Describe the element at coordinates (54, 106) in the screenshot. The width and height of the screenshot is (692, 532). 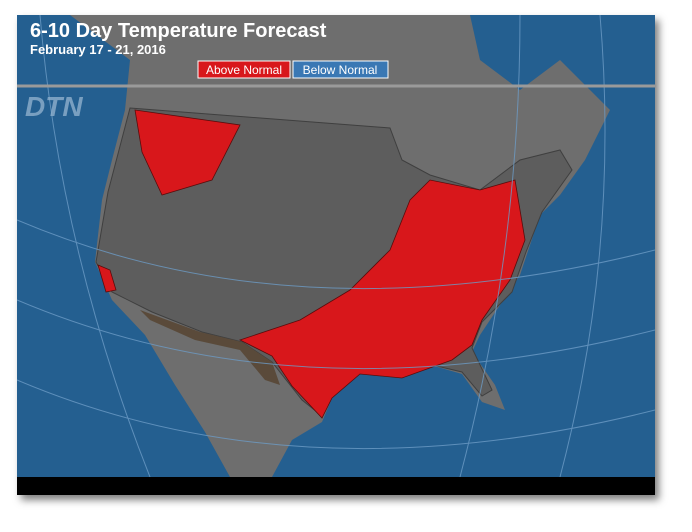
I see `logo: DTN` at that location.